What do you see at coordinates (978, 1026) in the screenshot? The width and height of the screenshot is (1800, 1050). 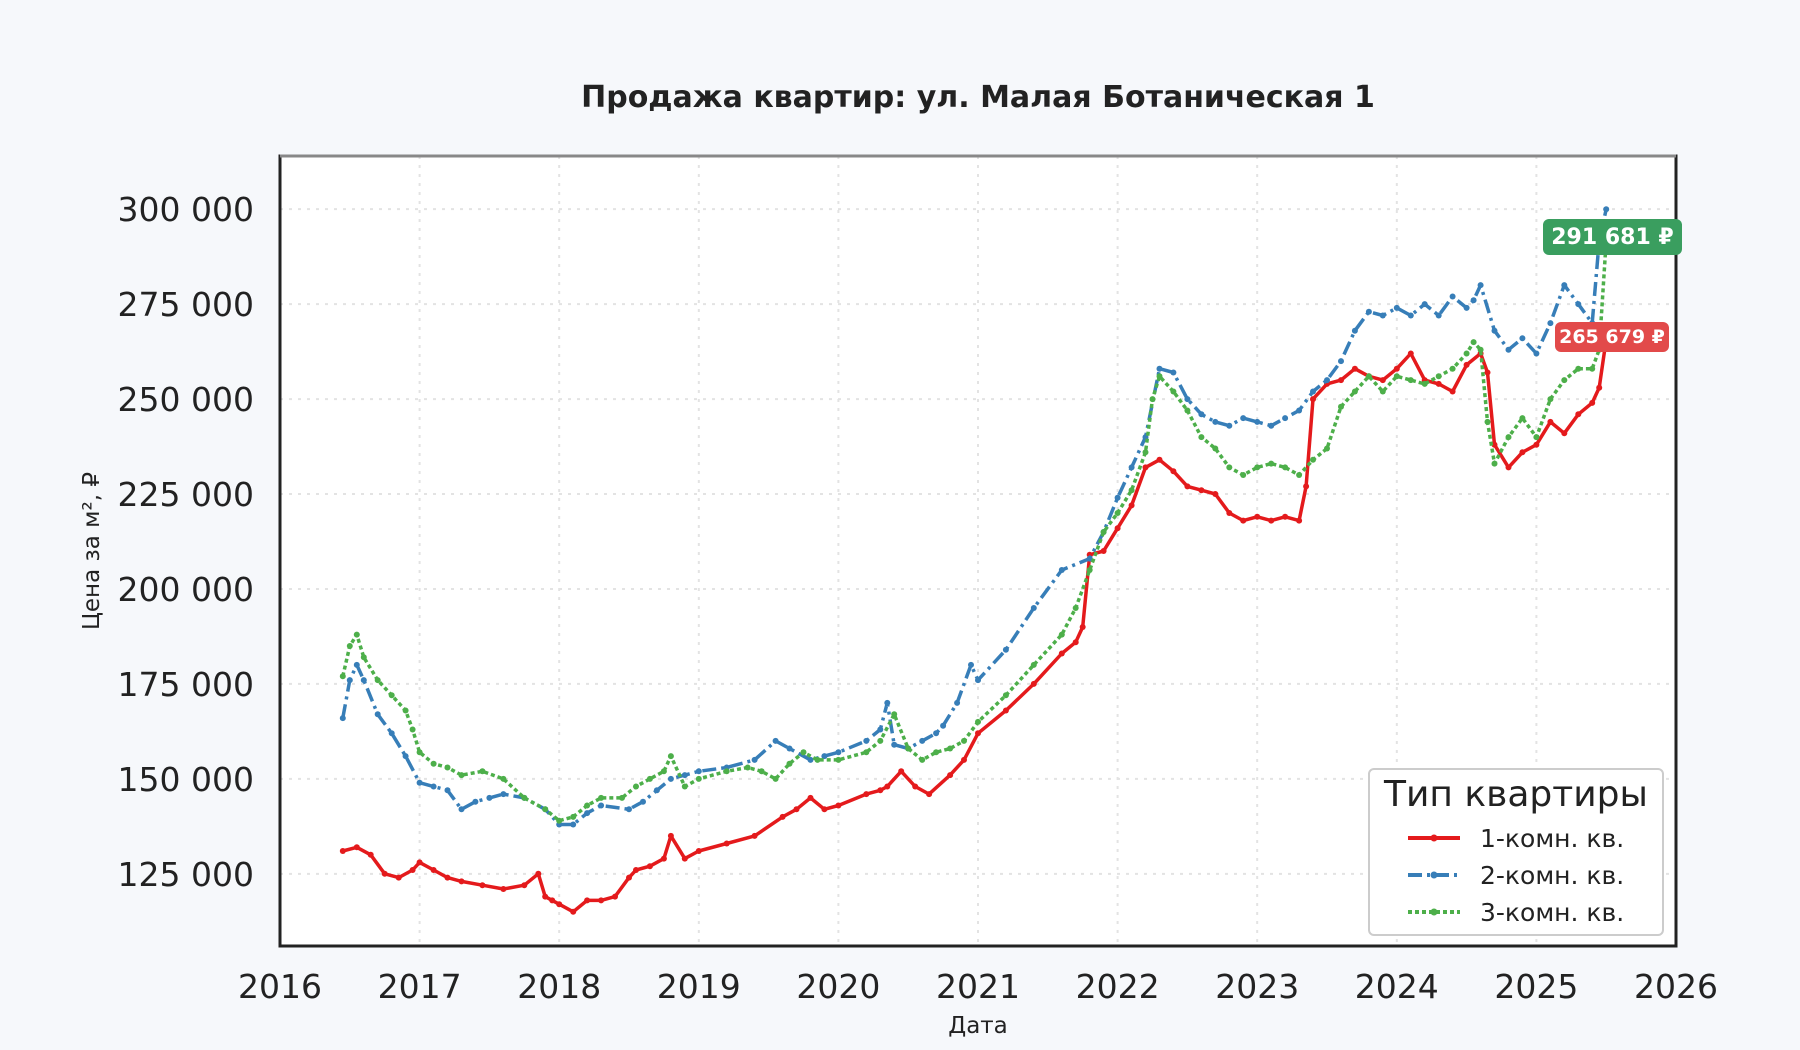 I see `x-axis-label: Дата` at bounding box center [978, 1026].